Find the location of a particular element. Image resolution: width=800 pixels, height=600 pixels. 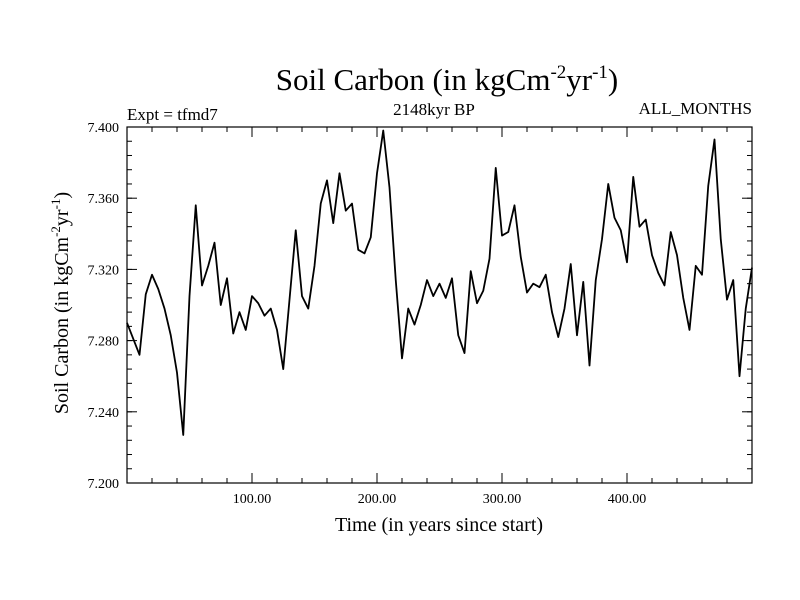

x-axis-label: Time (in years since start) is located at coordinates (439, 525).